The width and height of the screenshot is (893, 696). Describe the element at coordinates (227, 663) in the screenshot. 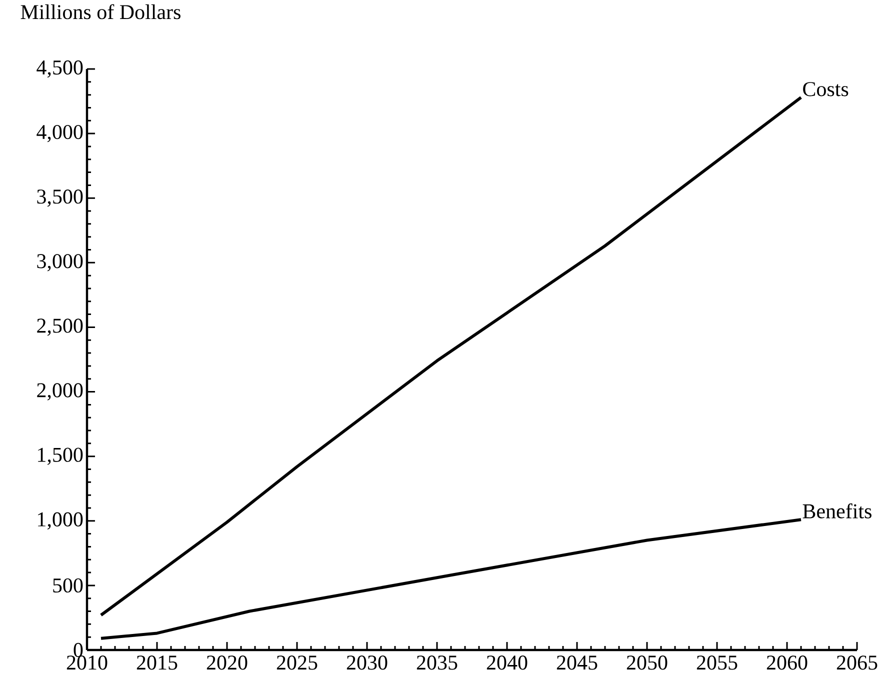

I see `x-tick-label: 2020` at that location.